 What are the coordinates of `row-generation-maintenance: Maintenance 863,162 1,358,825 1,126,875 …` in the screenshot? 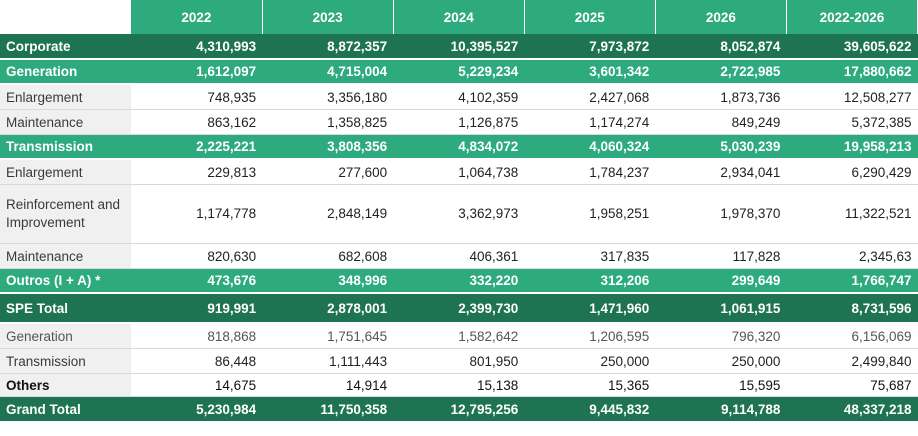 It's located at (459, 122).